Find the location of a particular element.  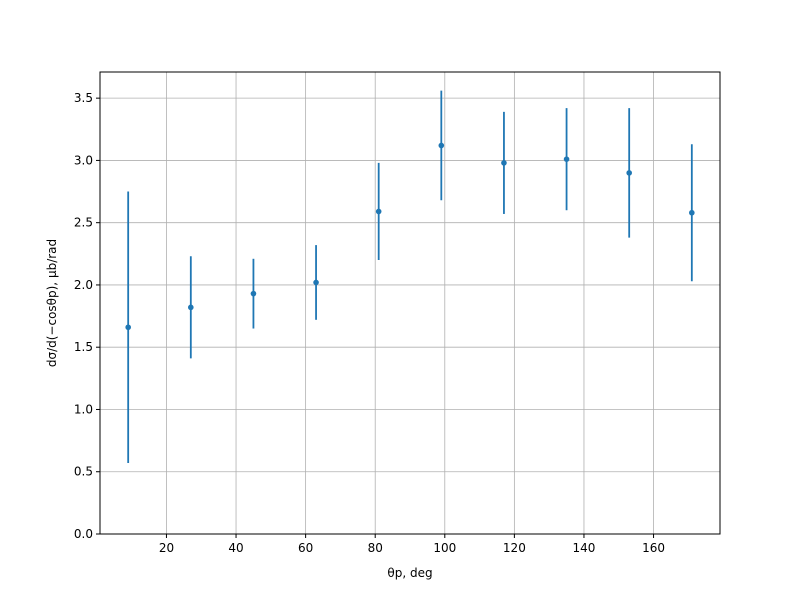

y-tick-label: 2.0 is located at coordinates (83, 285).